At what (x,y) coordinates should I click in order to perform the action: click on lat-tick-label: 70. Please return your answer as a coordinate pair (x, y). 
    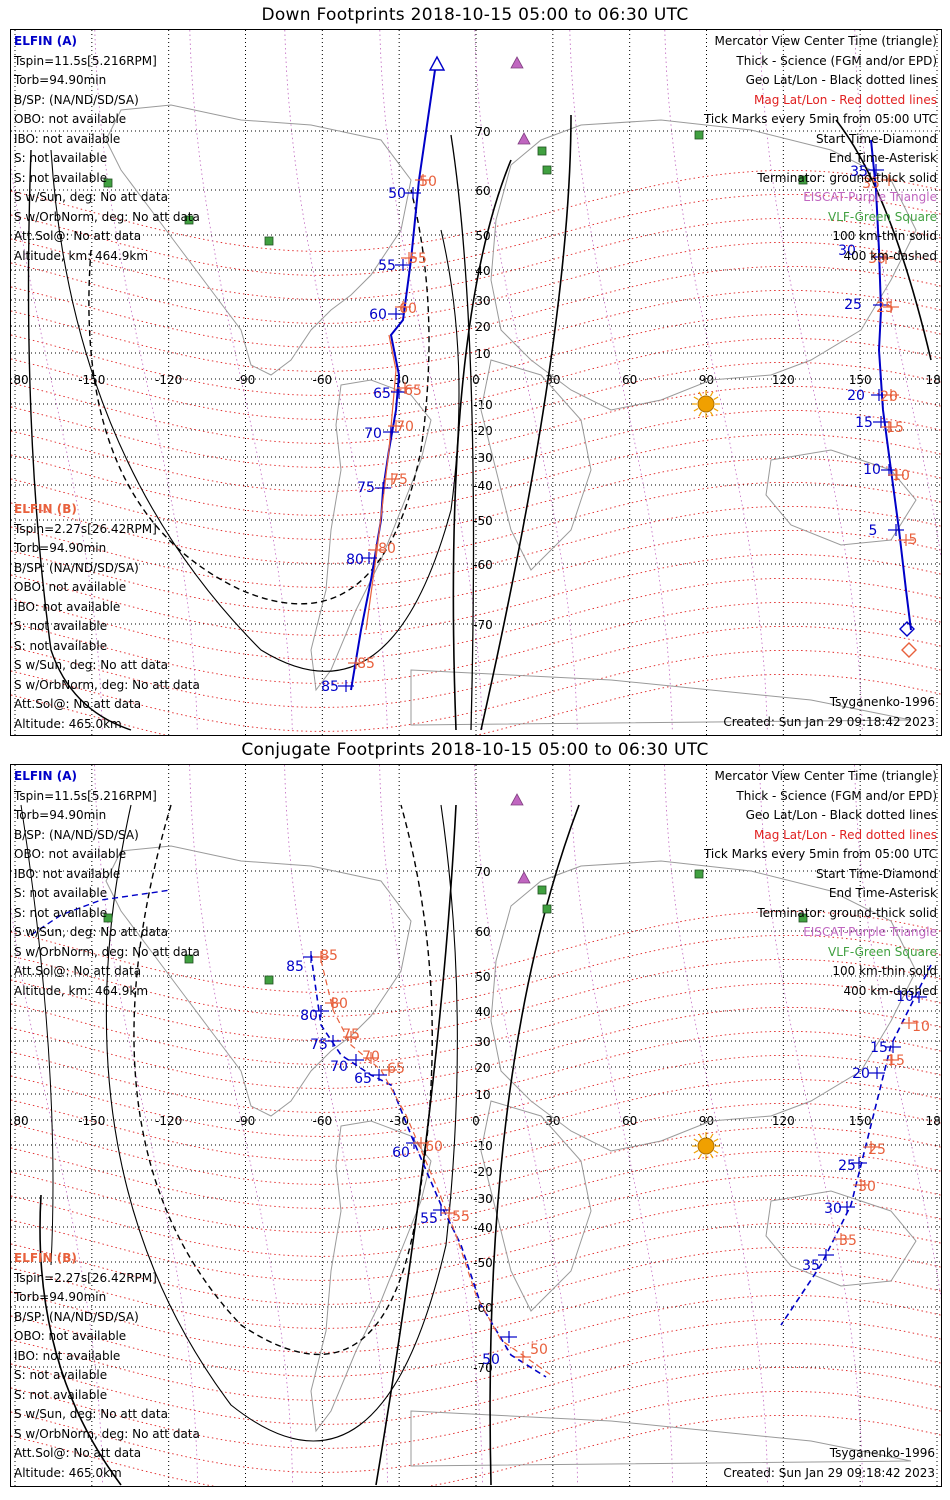
    Looking at the image, I should click on (482, 132).